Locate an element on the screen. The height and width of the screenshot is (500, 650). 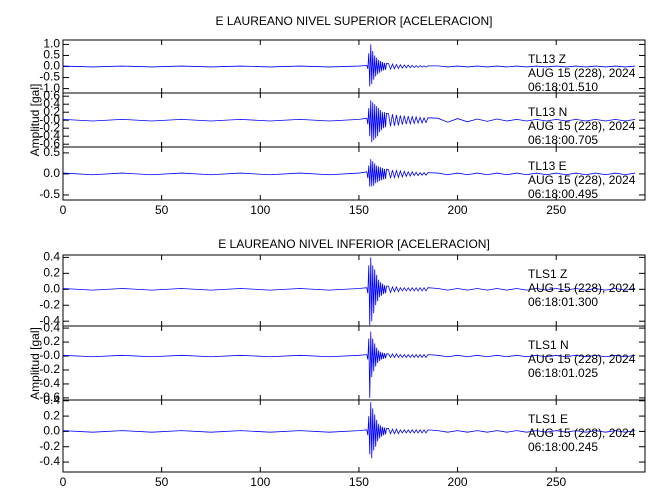
trace-annotation: TLS1 N is located at coordinates (548, 345).